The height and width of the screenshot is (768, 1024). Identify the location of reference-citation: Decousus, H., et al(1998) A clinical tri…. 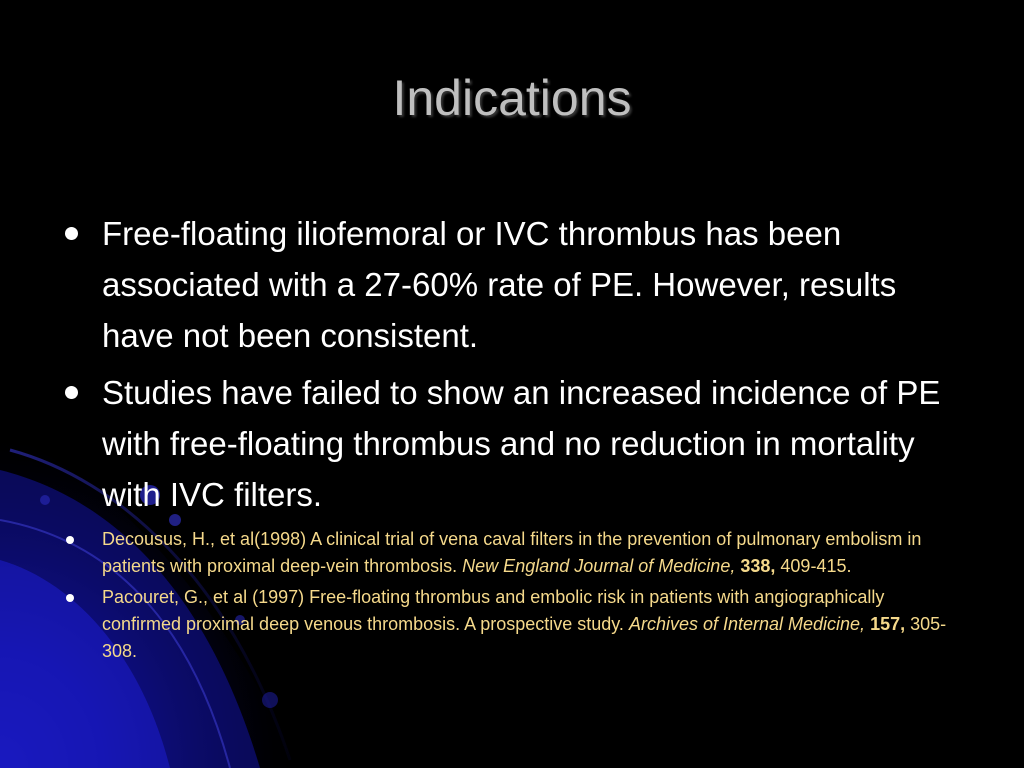
(512, 552).